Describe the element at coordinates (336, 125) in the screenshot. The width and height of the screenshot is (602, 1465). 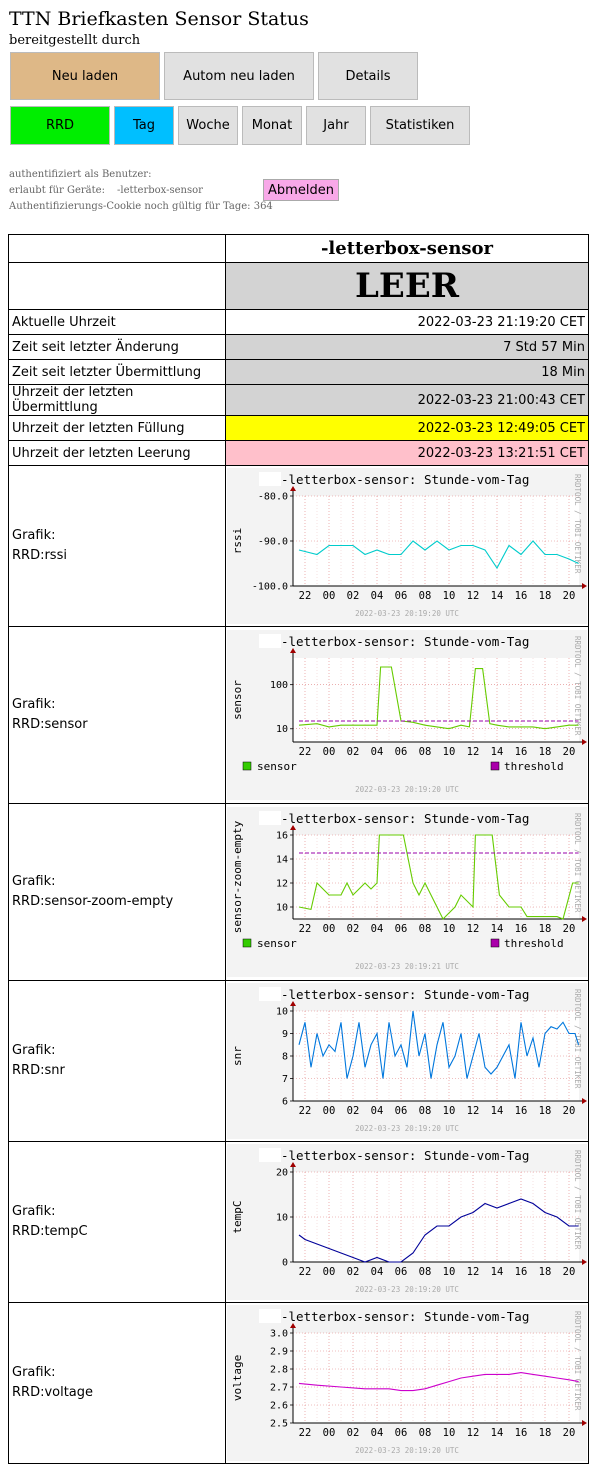
I see `tab-year: Jahr` at that location.